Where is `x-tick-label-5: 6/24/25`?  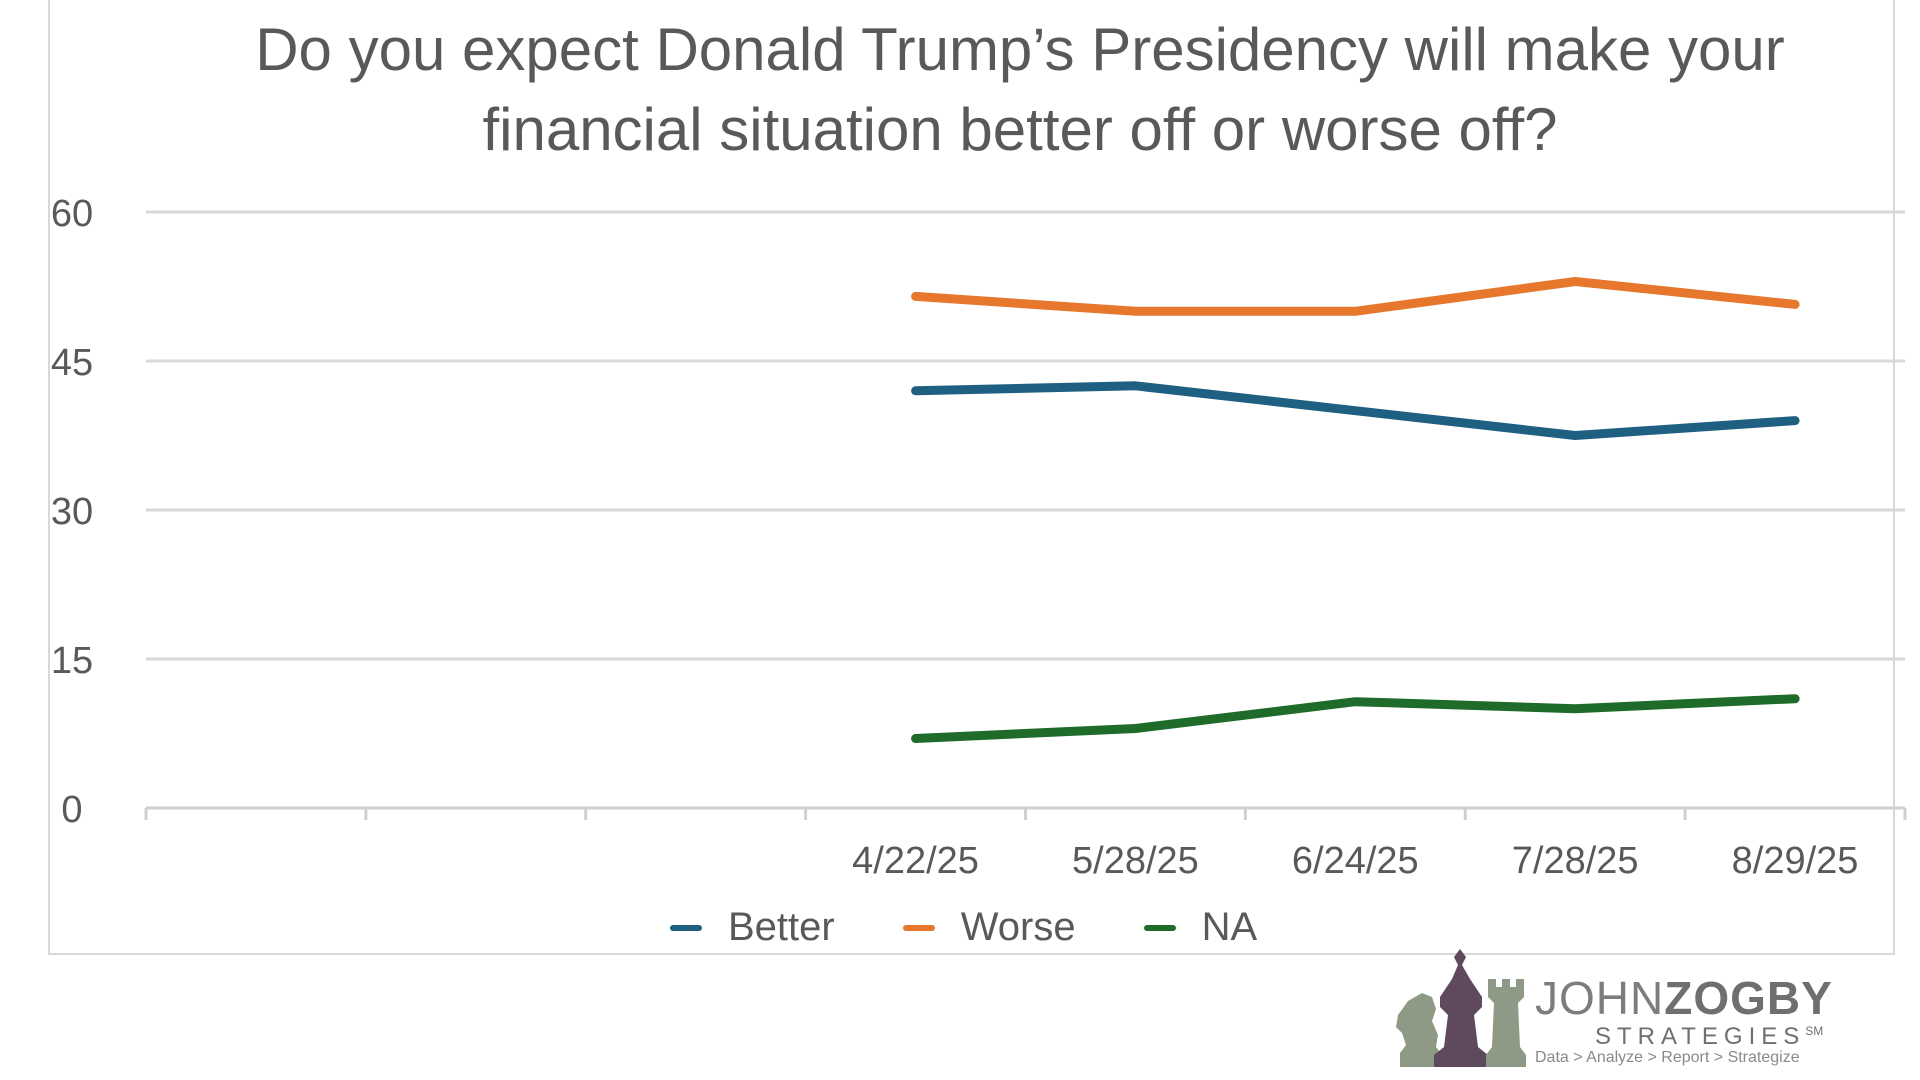 x-tick-label-5: 6/24/25 is located at coordinates (1355, 861).